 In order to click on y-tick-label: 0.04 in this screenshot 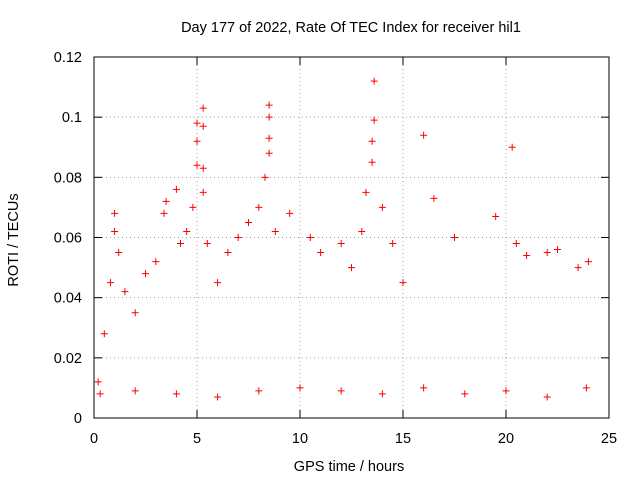, I will do `click(68, 299)`.